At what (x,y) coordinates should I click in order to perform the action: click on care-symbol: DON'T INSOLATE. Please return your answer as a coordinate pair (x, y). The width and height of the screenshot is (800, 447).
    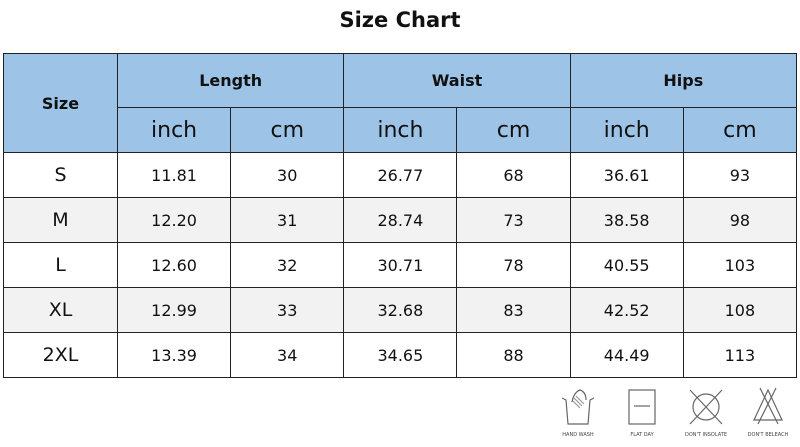
    Looking at the image, I should click on (706, 411).